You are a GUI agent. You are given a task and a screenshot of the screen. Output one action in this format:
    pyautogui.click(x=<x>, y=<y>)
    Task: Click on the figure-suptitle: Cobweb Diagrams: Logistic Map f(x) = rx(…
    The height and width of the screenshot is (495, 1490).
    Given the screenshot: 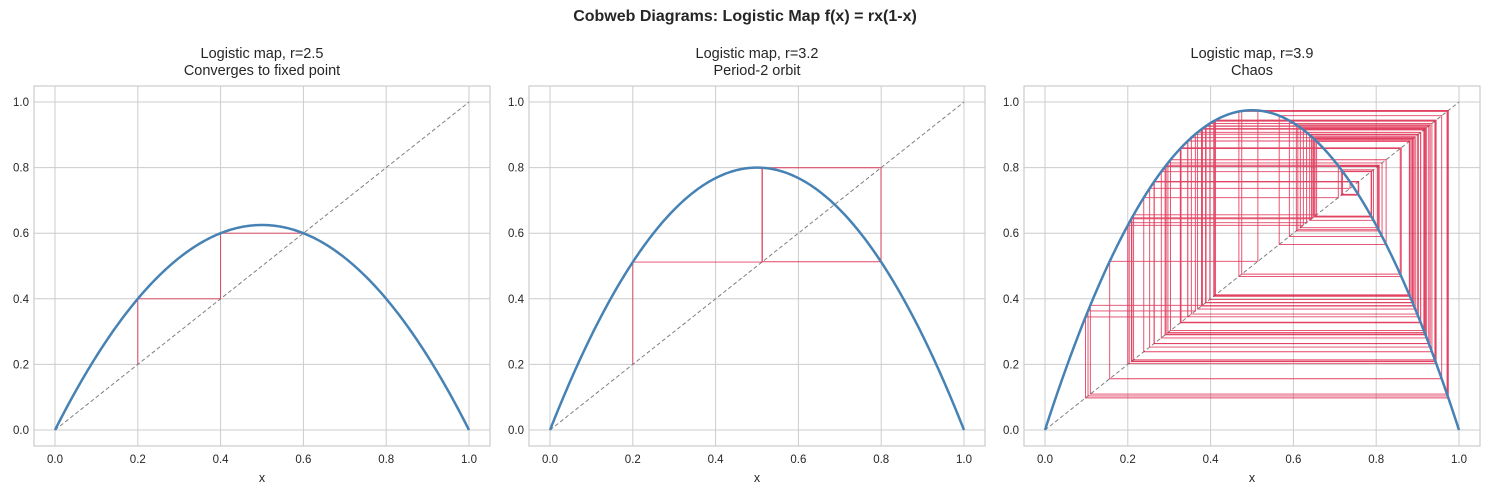 What is the action you would take?
    pyautogui.click(x=745, y=16)
    